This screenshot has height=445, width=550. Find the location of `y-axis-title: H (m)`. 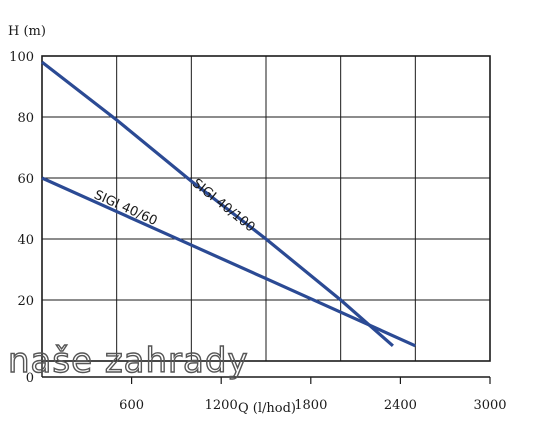

y-axis-title: H (m) is located at coordinates (27, 31).